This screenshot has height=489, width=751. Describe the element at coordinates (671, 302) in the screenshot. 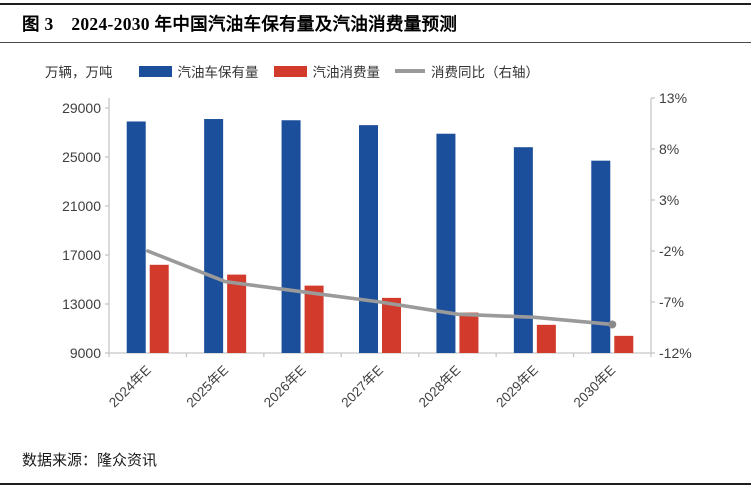

I see `right-axis-tick-label: -7%` at that location.